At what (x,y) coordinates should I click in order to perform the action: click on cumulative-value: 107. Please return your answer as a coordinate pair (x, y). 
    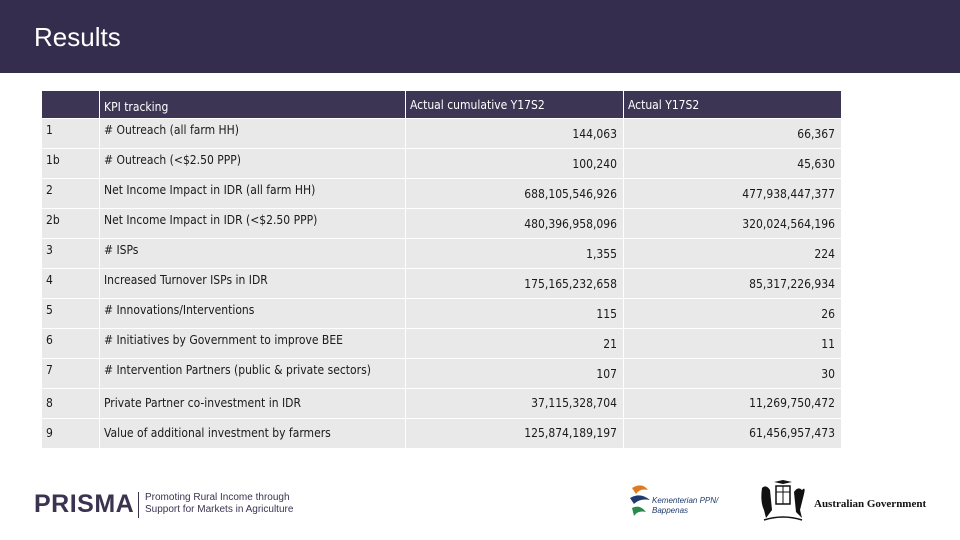
    Looking at the image, I should click on (515, 374).